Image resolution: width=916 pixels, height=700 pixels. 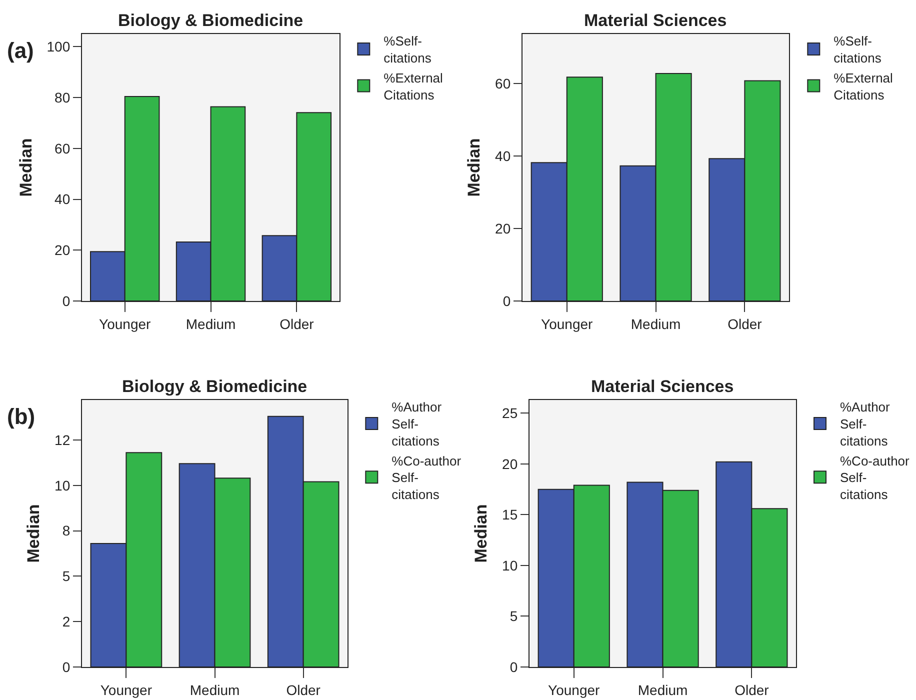 I want to click on y-tick-label: 12, so click(x=62, y=440).